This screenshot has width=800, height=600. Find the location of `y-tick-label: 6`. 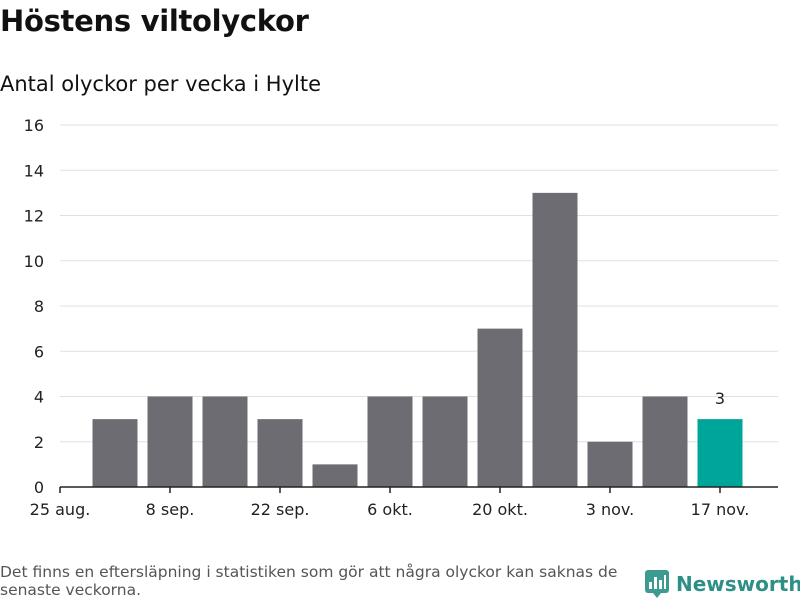

y-tick-label: 6 is located at coordinates (39, 351).